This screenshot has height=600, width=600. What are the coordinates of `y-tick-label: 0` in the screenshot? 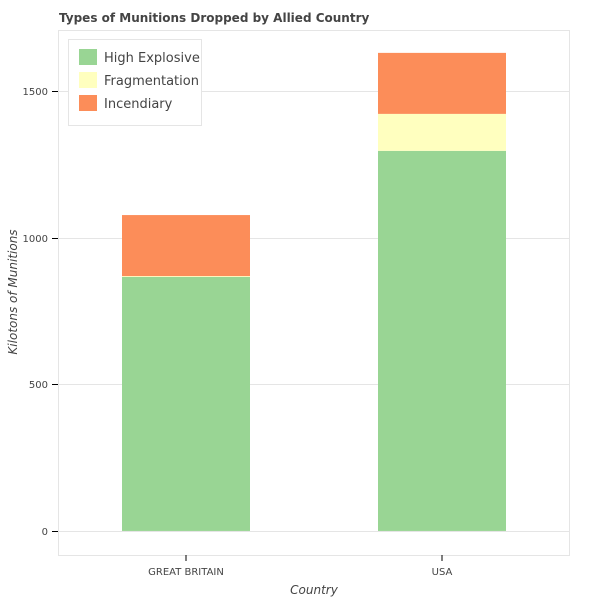 It's located at (45, 532).